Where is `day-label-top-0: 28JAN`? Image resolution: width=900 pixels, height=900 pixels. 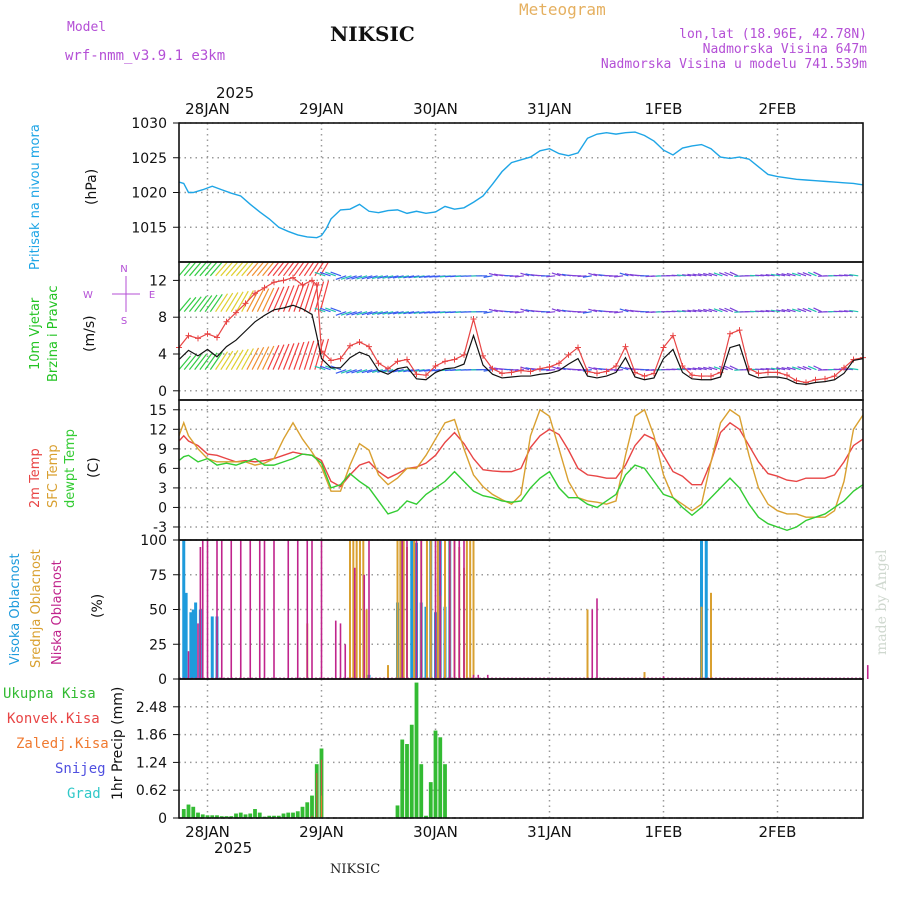 day-label-top-0: 28JAN is located at coordinates (207, 109).